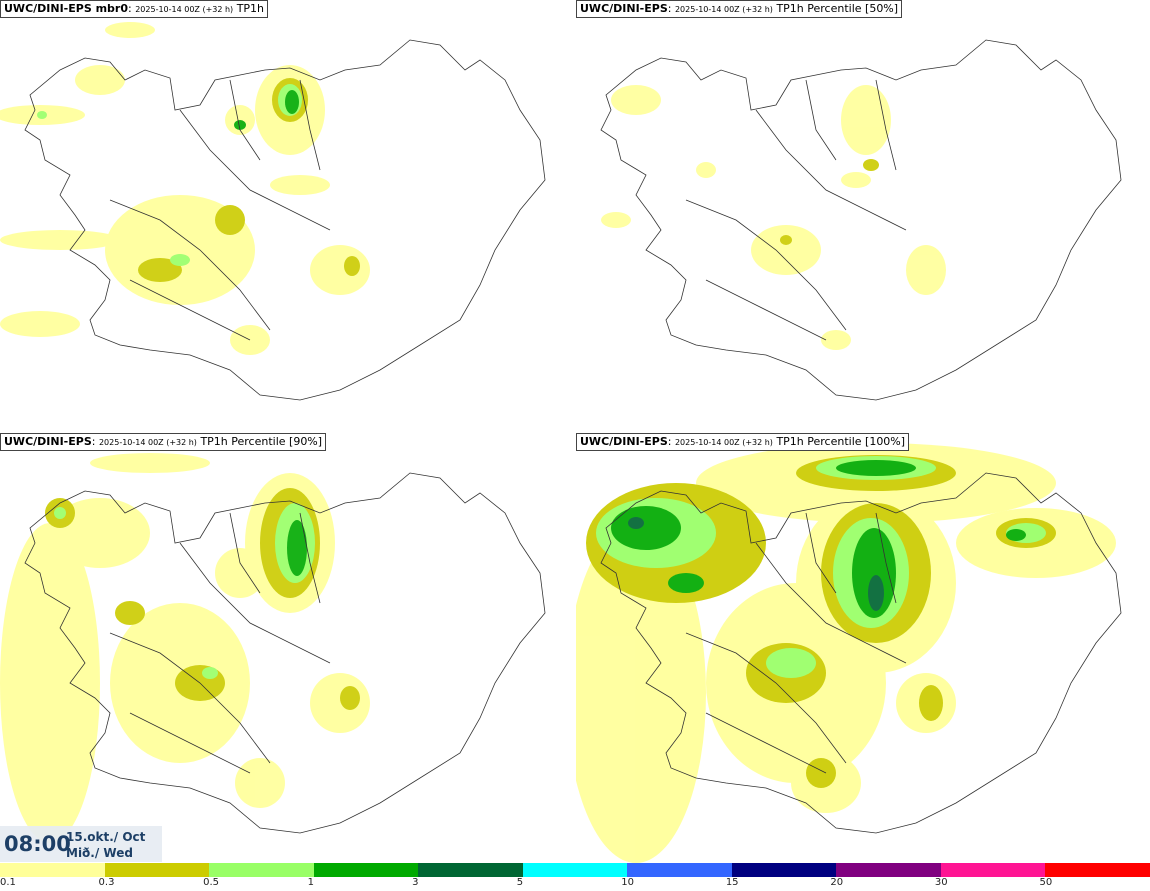 The height and width of the screenshot is (891, 1150). I want to click on legend-tick-label: 50, so click(1046, 882).